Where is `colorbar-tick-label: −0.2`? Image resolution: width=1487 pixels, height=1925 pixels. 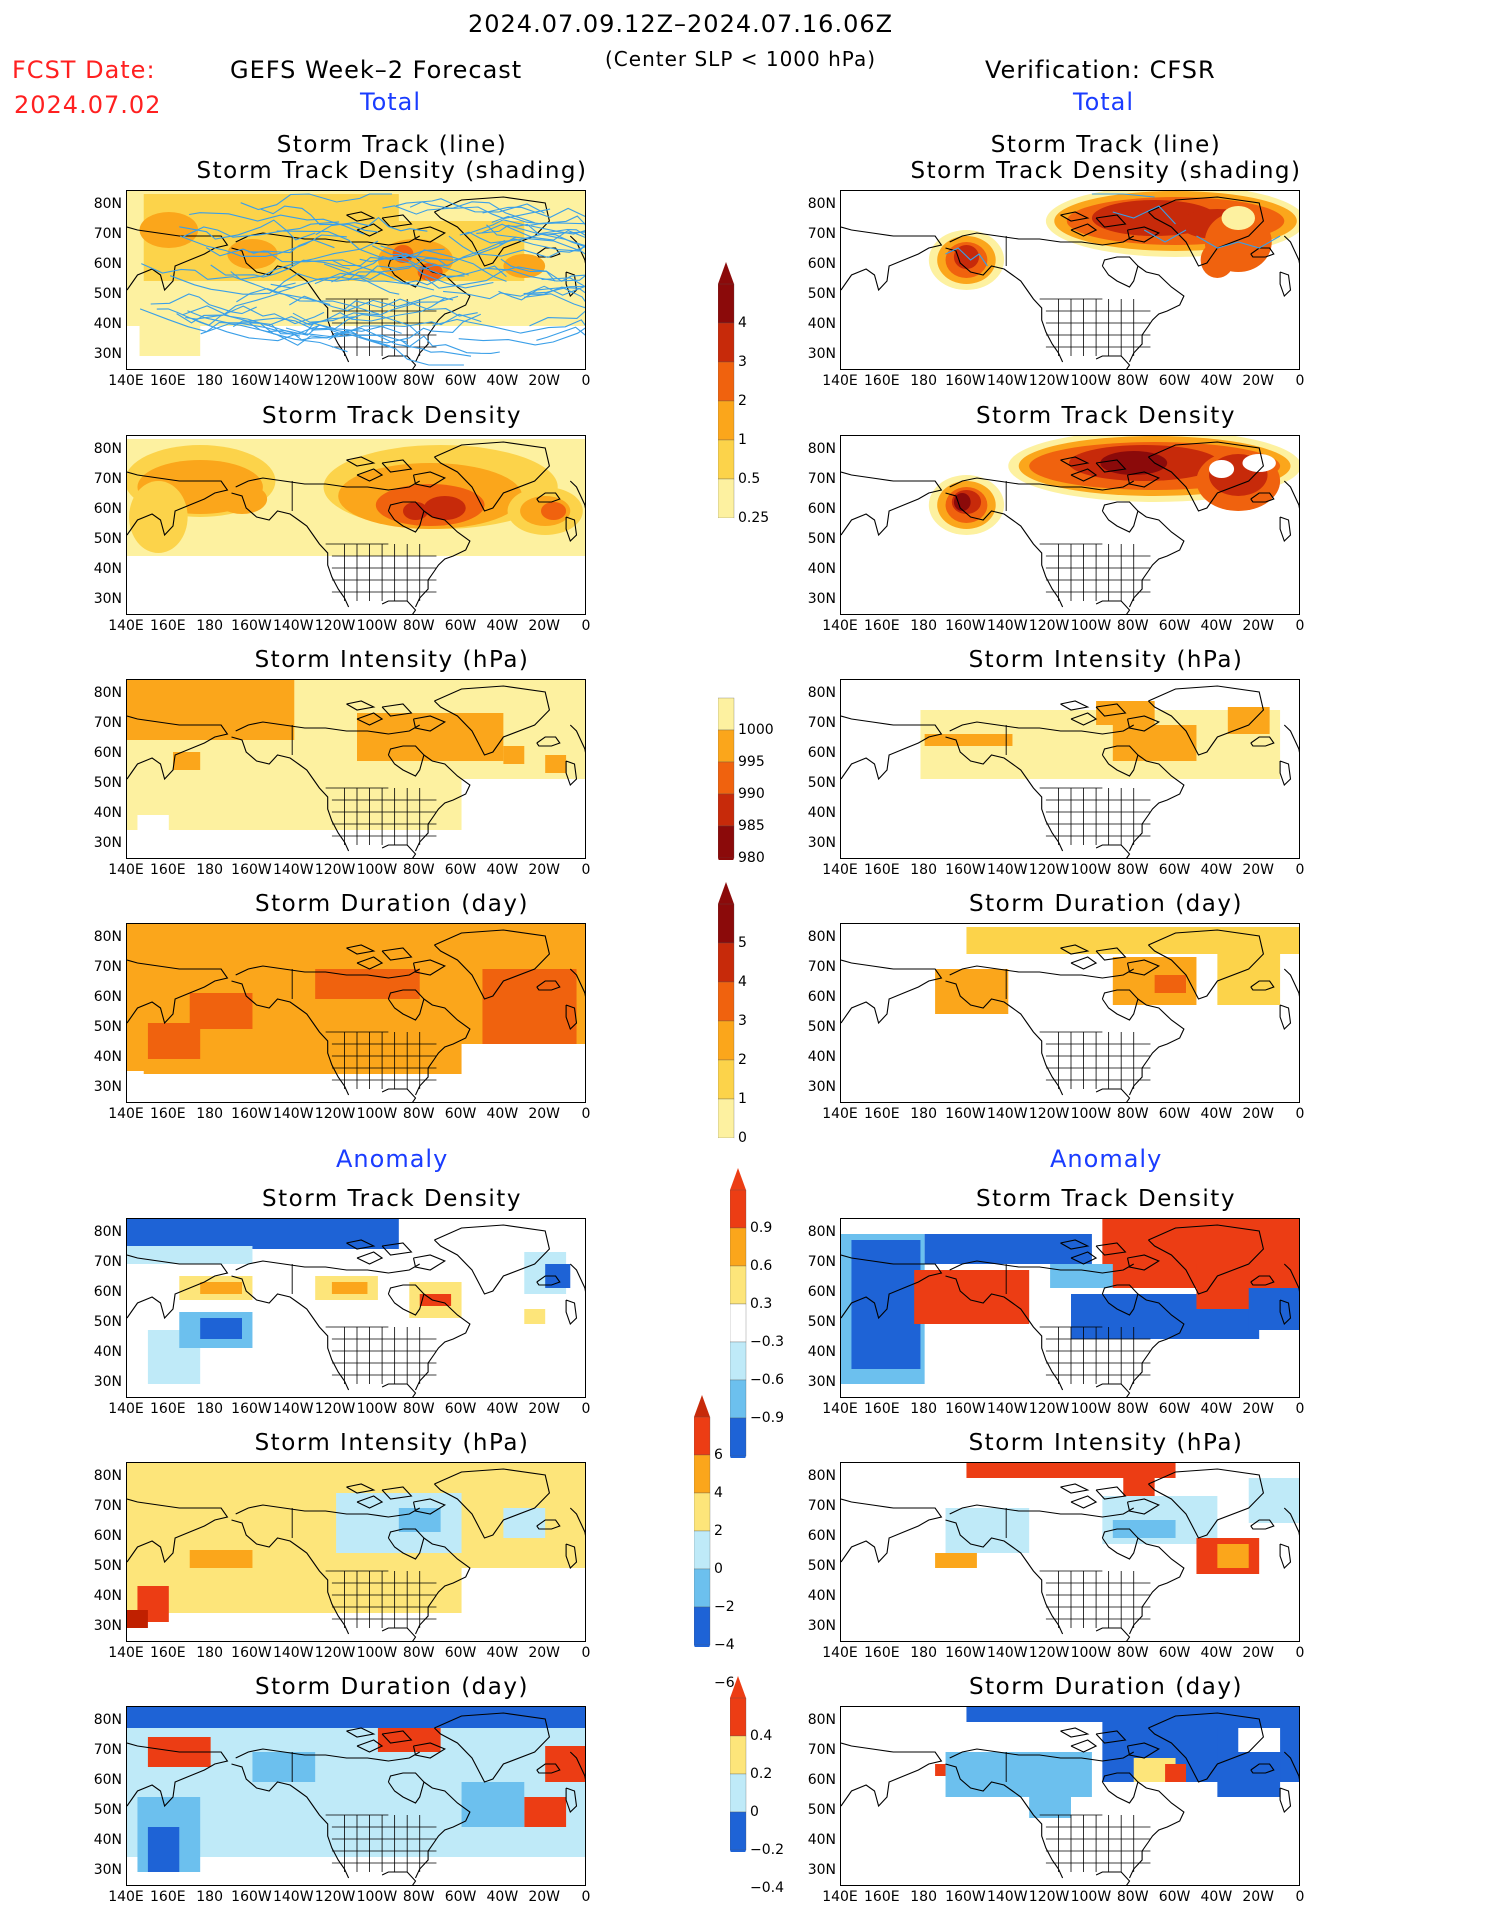
colorbar-tick-label: −0.2 is located at coordinates (767, 1850).